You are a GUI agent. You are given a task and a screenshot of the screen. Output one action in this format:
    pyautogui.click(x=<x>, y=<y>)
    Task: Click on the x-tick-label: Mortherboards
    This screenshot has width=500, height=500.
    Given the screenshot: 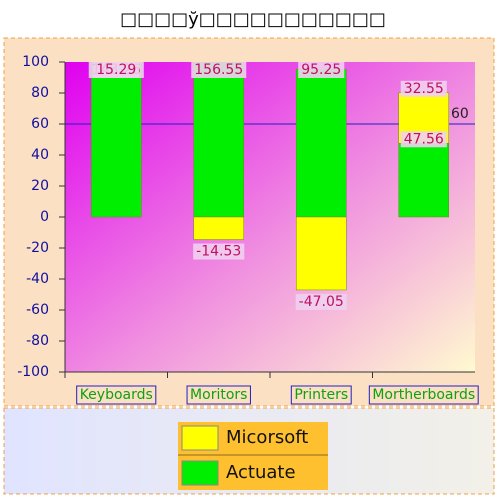 What is the action you would take?
    pyautogui.click(x=423, y=395)
    